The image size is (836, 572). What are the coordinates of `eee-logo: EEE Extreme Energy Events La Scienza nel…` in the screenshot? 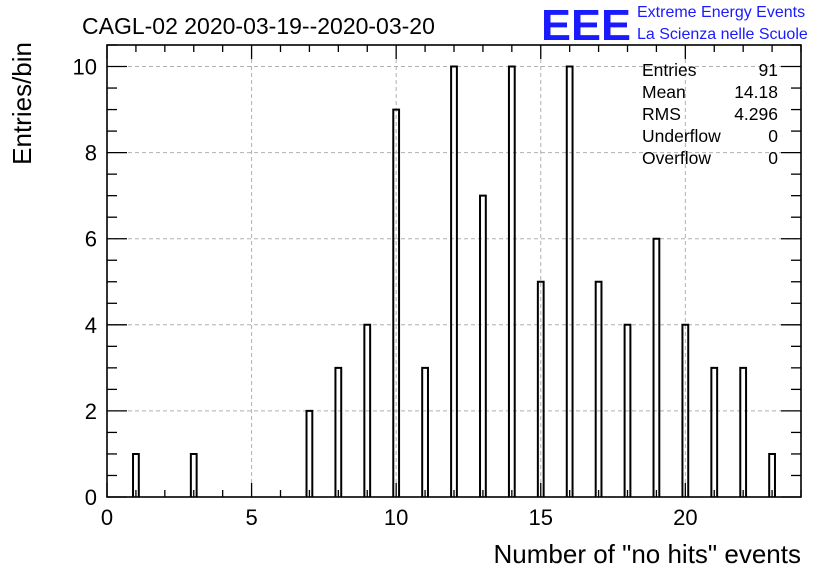 It's located at (674, 25).